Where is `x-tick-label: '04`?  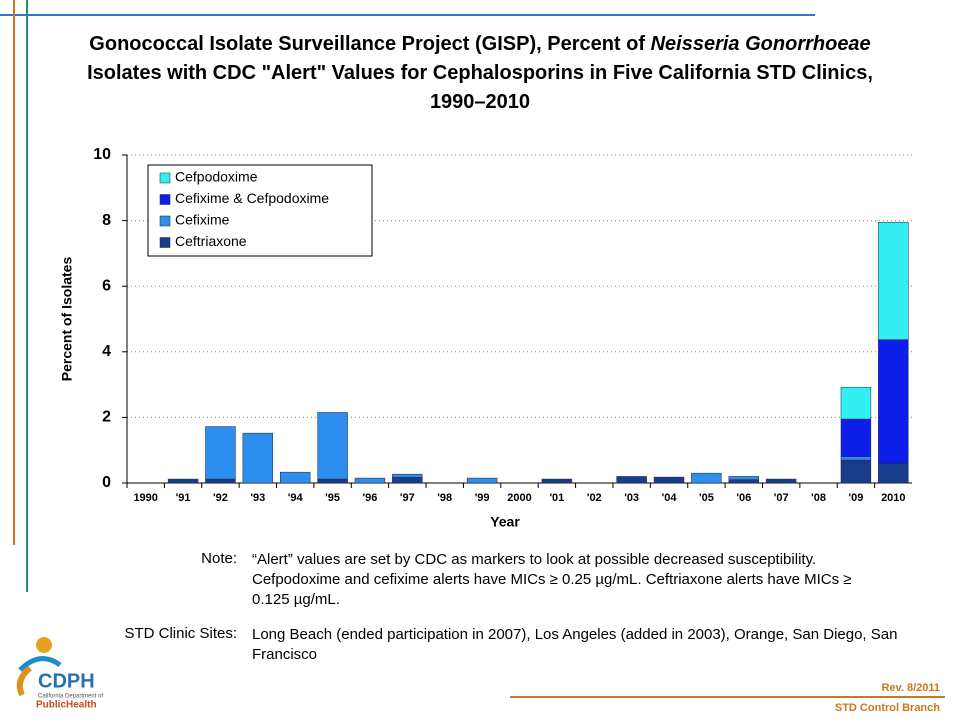 x-tick-label: '04 is located at coordinates (670, 498).